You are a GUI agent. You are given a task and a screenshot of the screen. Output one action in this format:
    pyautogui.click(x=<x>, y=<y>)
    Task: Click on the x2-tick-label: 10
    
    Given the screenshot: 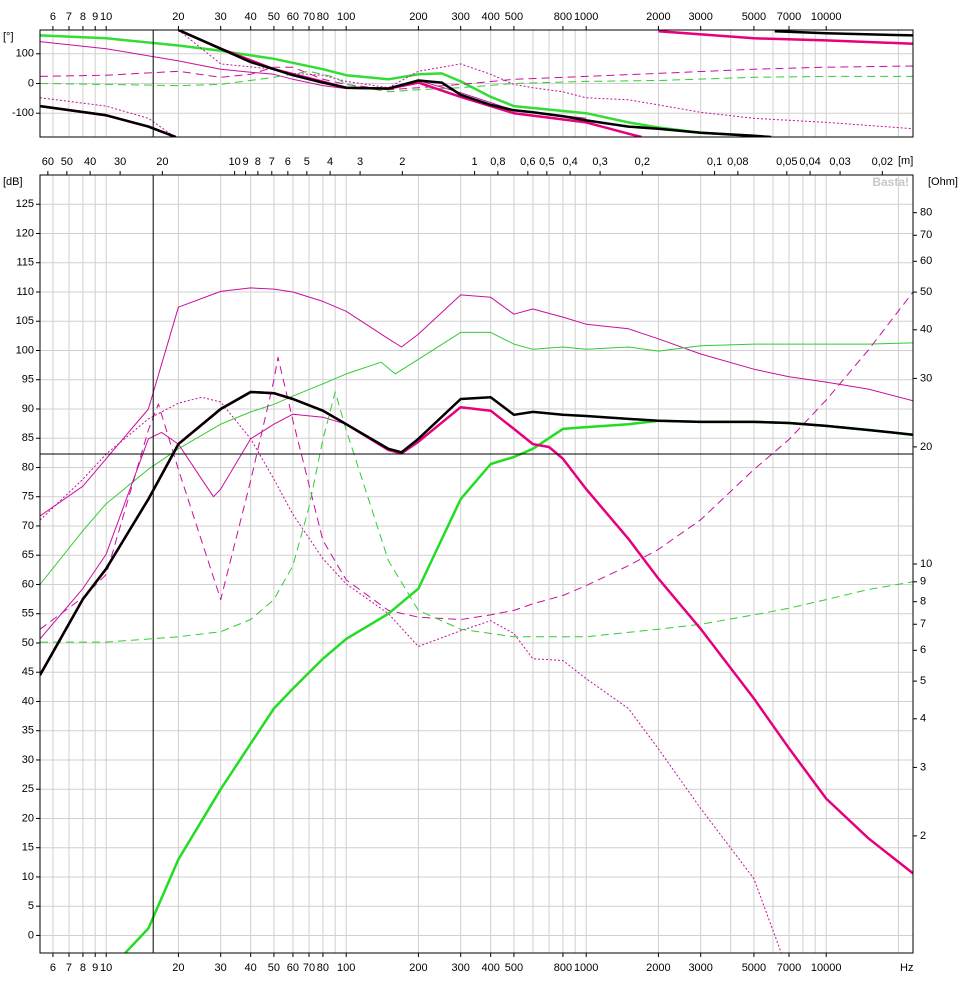 What is the action you would take?
    pyautogui.click(x=234, y=162)
    